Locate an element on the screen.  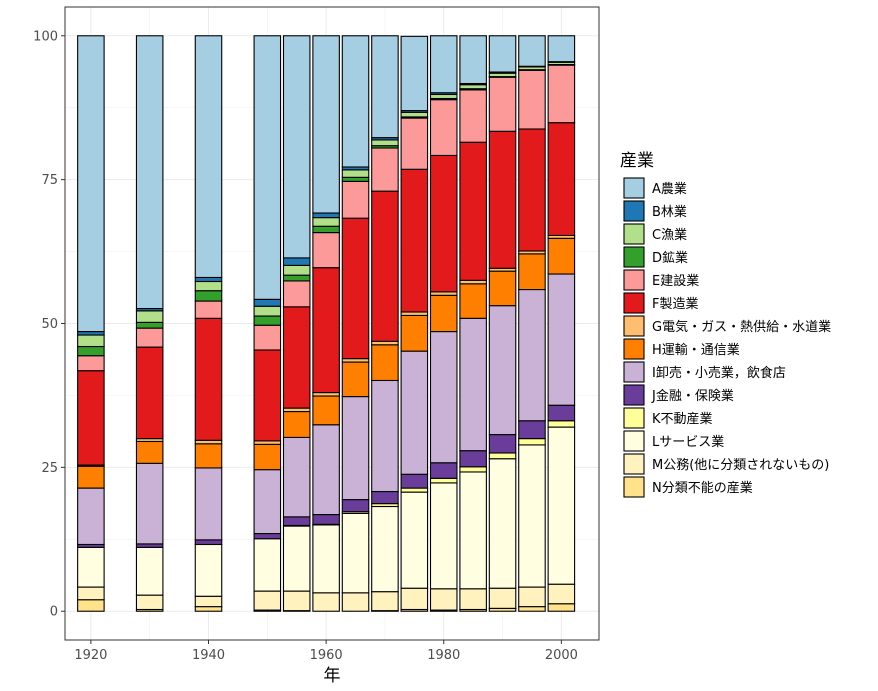
legend-label: D鉱業 is located at coordinates (670, 258).